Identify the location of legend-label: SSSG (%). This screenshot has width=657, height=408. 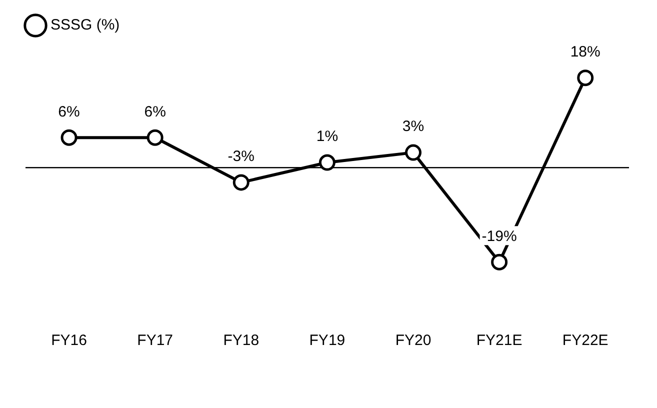
(85, 25).